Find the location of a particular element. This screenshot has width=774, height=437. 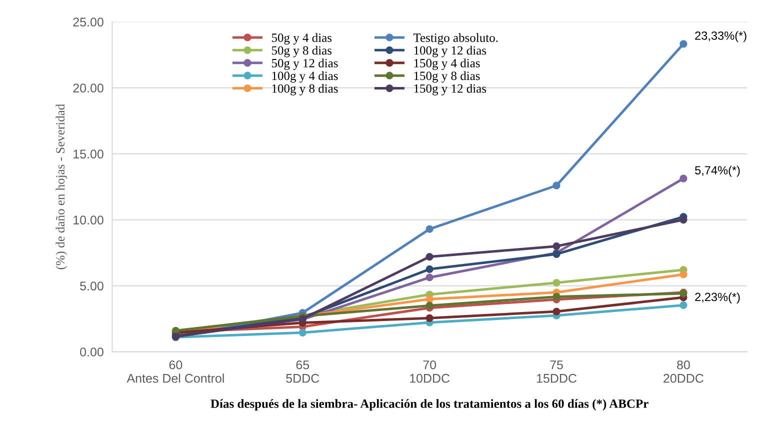

y-tick-label: 15.00 is located at coordinates (89, 154).